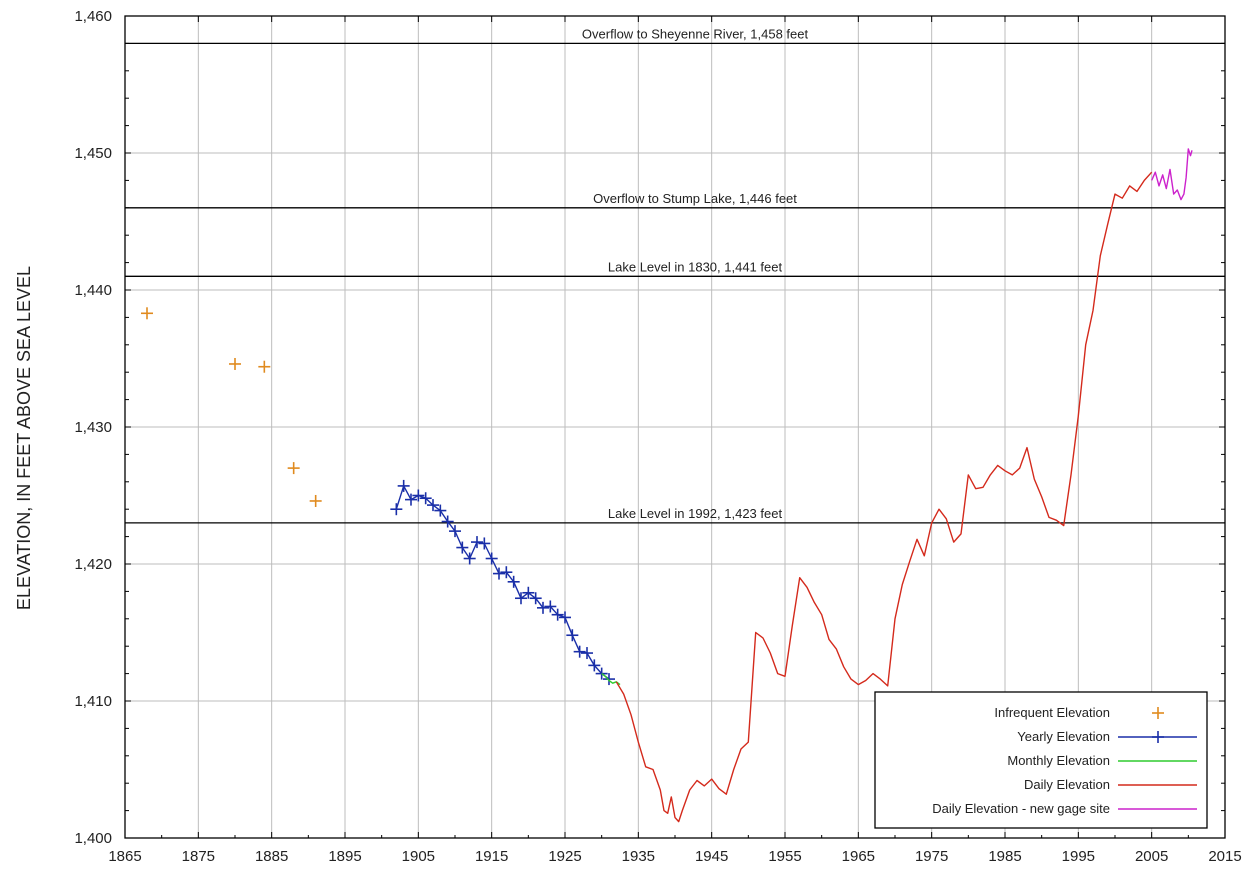 This screenshot has height=880, width=1243. Describe the element at coordinates (1224, 856) in the screenshot. I see `x-tick-label: 2015` at that location.